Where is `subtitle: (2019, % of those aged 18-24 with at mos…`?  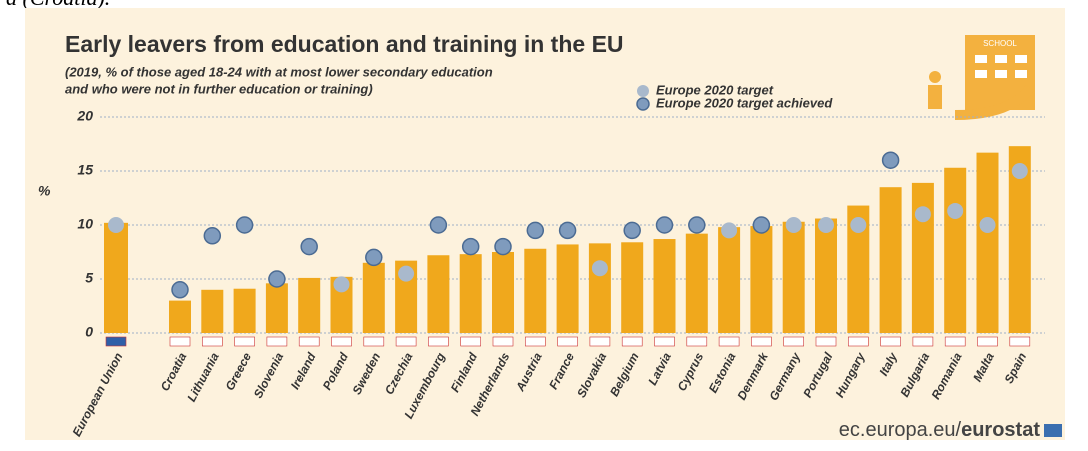
subtitle: (2019, % of those aged 18-24 with at mos… is located at coordinates (279, 71).